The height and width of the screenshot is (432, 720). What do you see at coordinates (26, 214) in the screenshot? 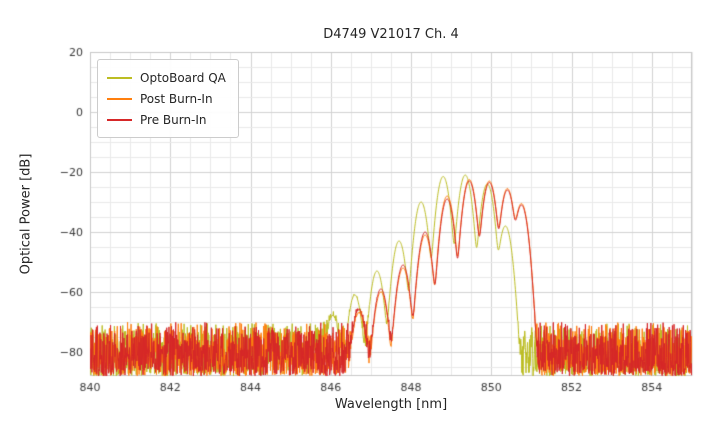
I see `y-axis-label: Optical Power [dB]` at bounding box center [26, 214].